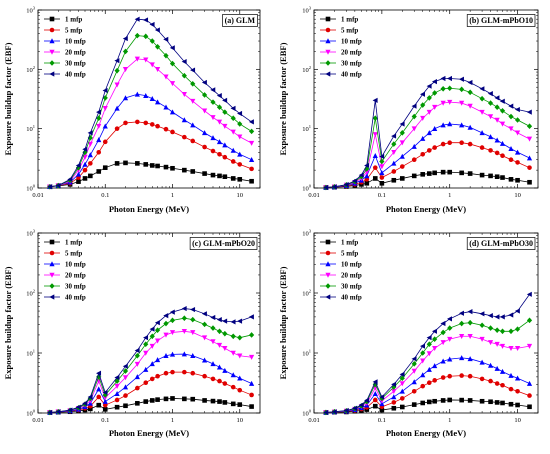 This screenshot has width=550, height=454. I want to click on legend-entry: 40 mfp, so click(341, 75).